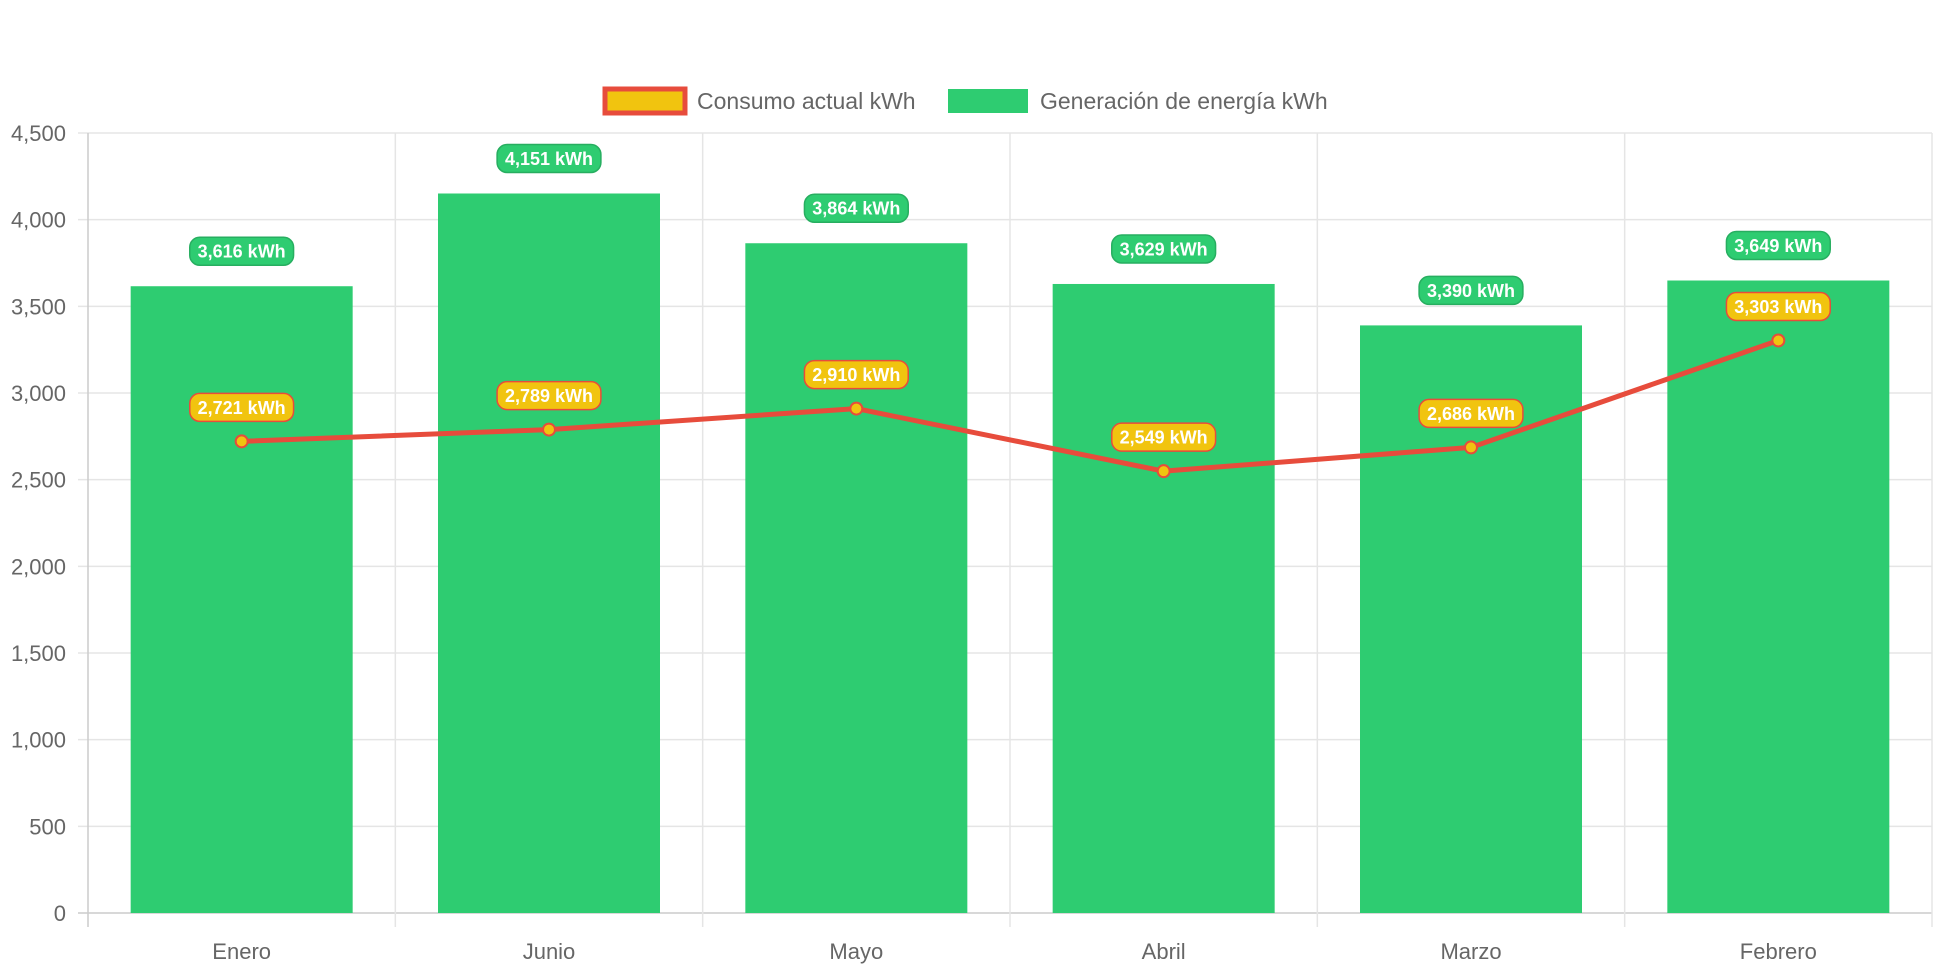  I want to click on line-data-label: 2,789 kWh, so click(549, 395).